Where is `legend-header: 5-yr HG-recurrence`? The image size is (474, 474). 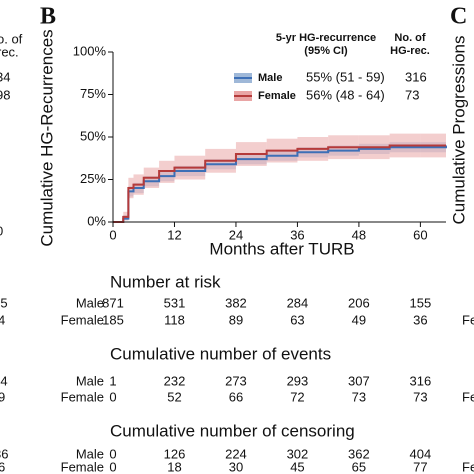 legend-header: 5-yr HG-recurrence is located at coordinates (326, 38).